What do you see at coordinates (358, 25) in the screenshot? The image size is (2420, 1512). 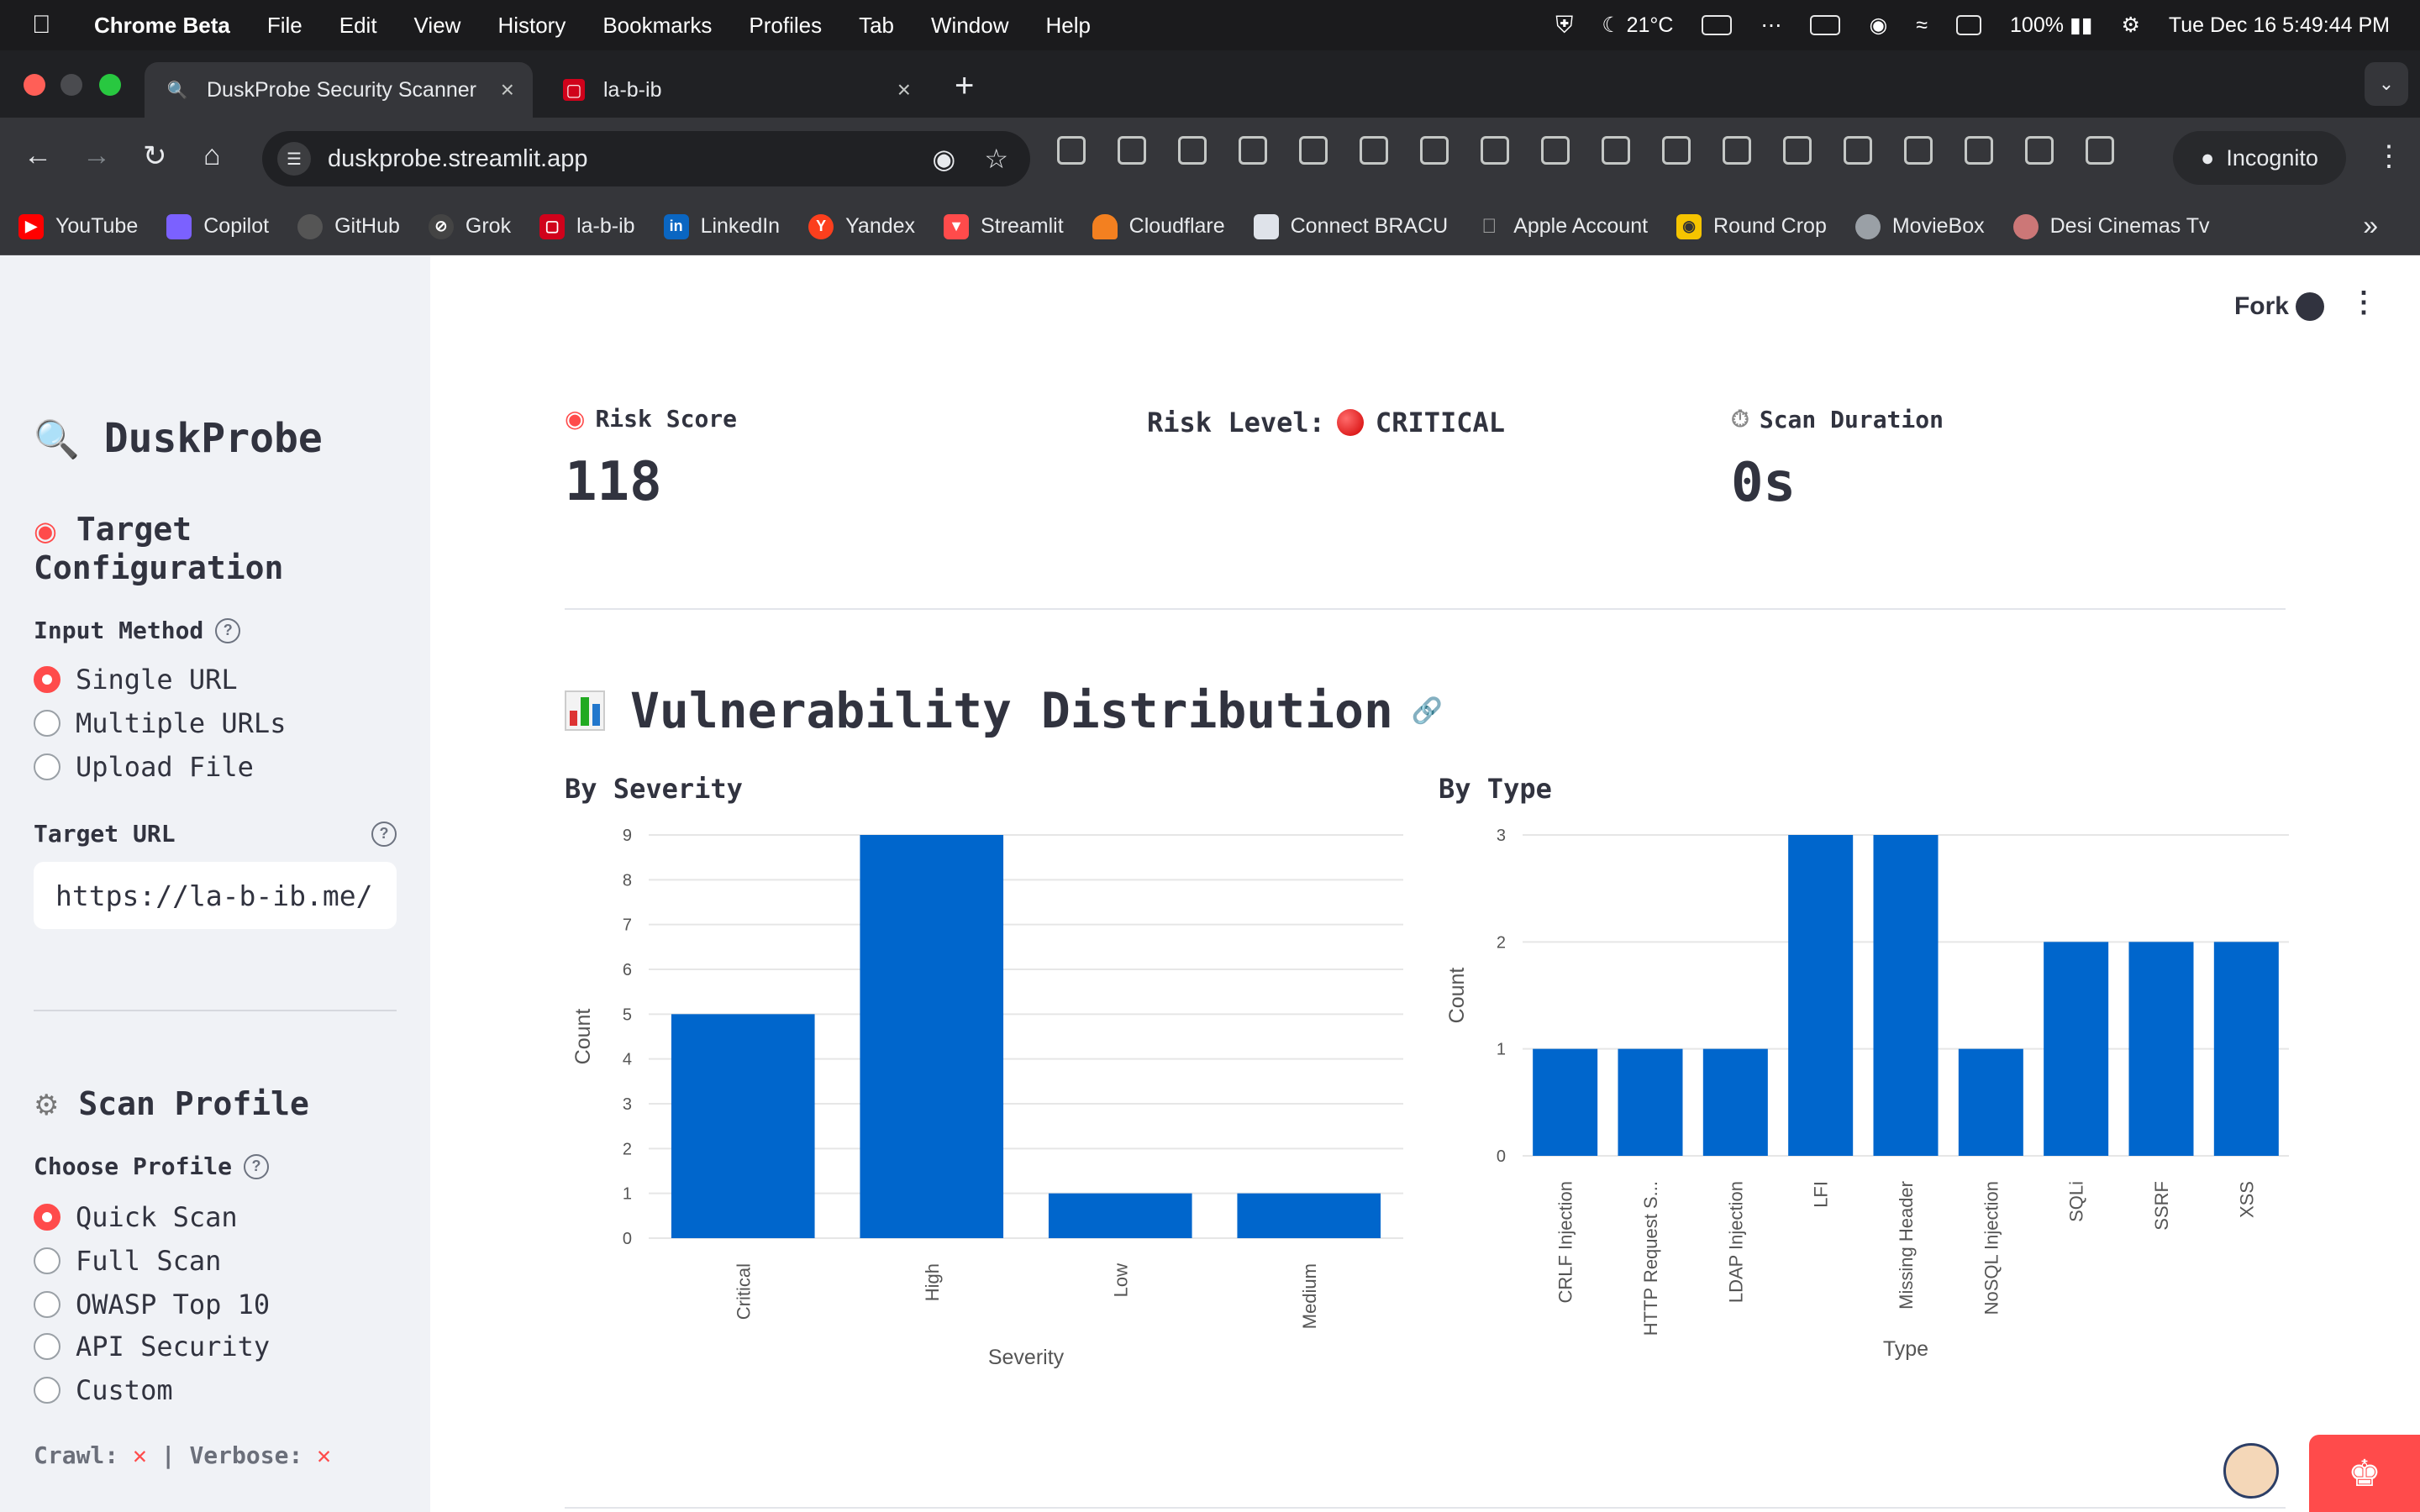 I see `menu-edit: Edit` at bounding box center [358, 25].